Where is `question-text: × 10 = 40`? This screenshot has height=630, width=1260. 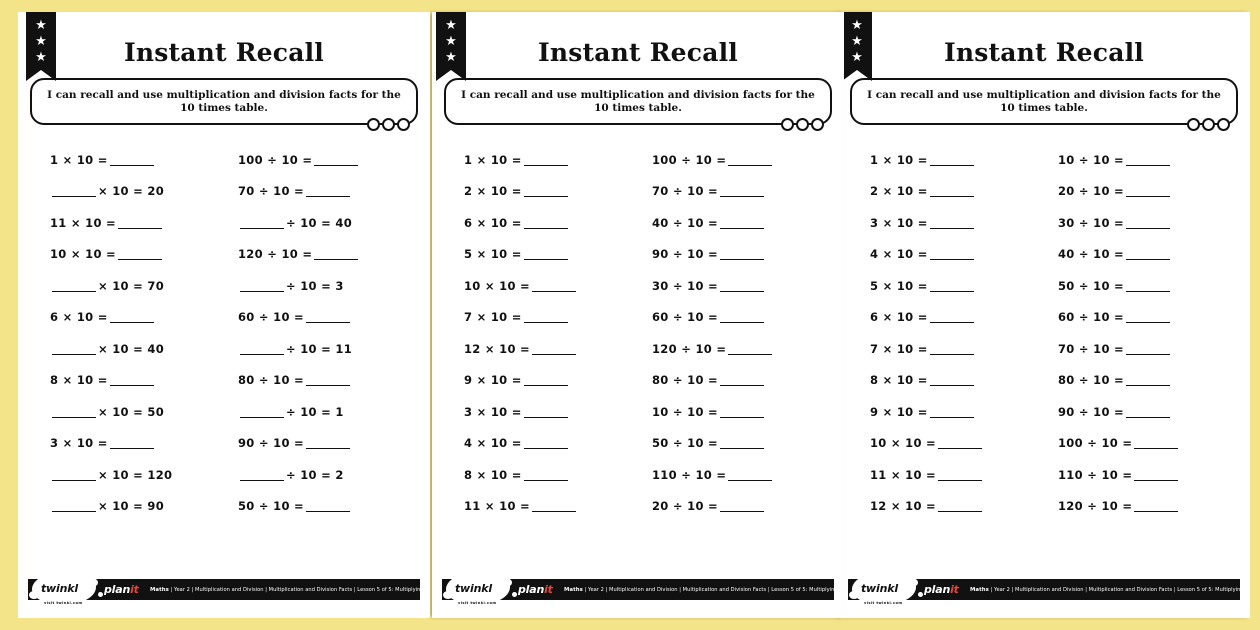
question-text: × 10 = 40 is located at coordinates (131, 348).